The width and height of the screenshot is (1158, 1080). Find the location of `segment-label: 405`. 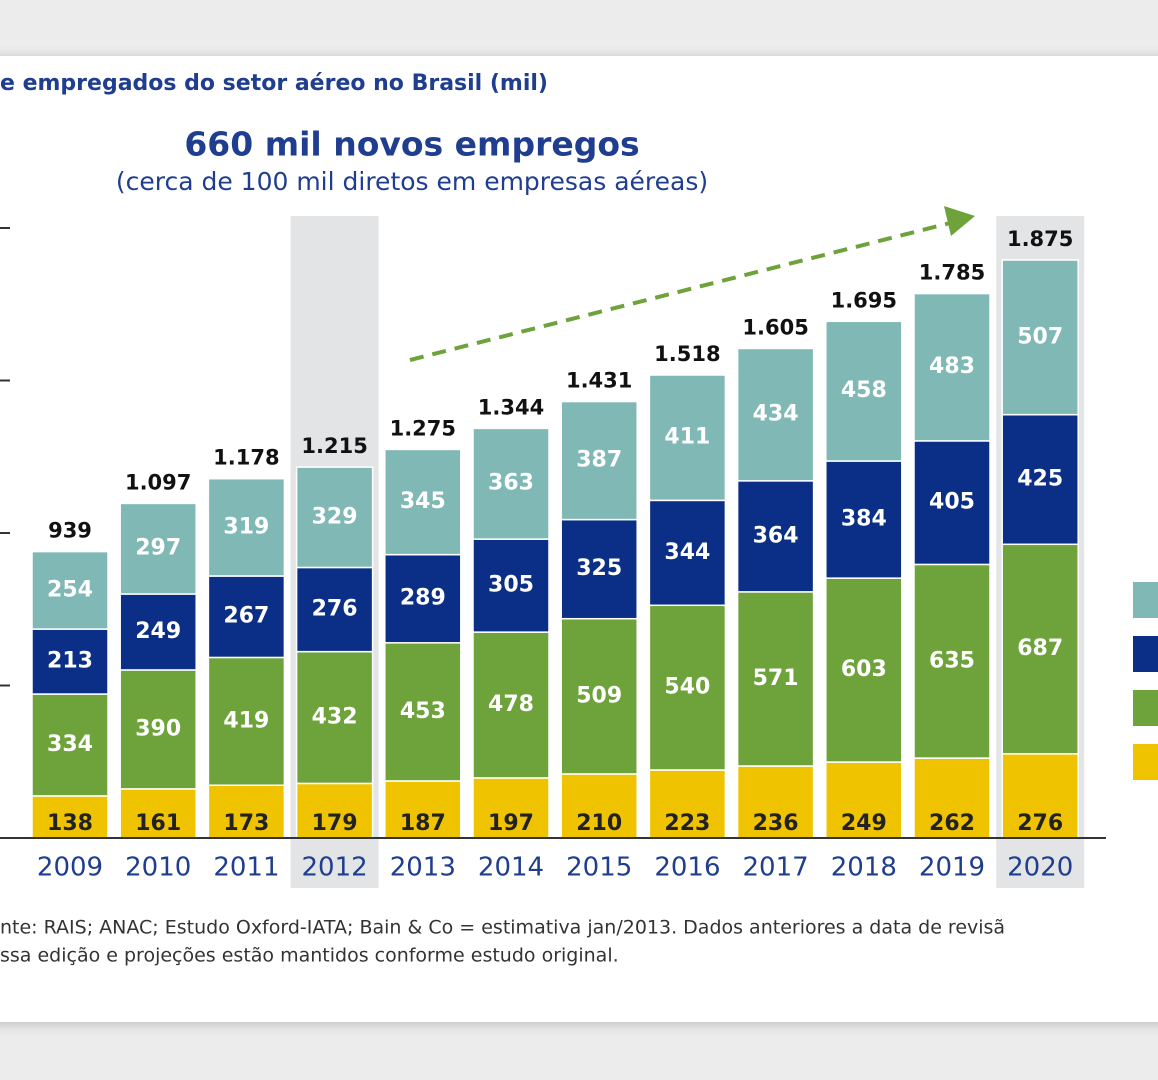

segment-label: 405 is located at coordinates (952, 502).